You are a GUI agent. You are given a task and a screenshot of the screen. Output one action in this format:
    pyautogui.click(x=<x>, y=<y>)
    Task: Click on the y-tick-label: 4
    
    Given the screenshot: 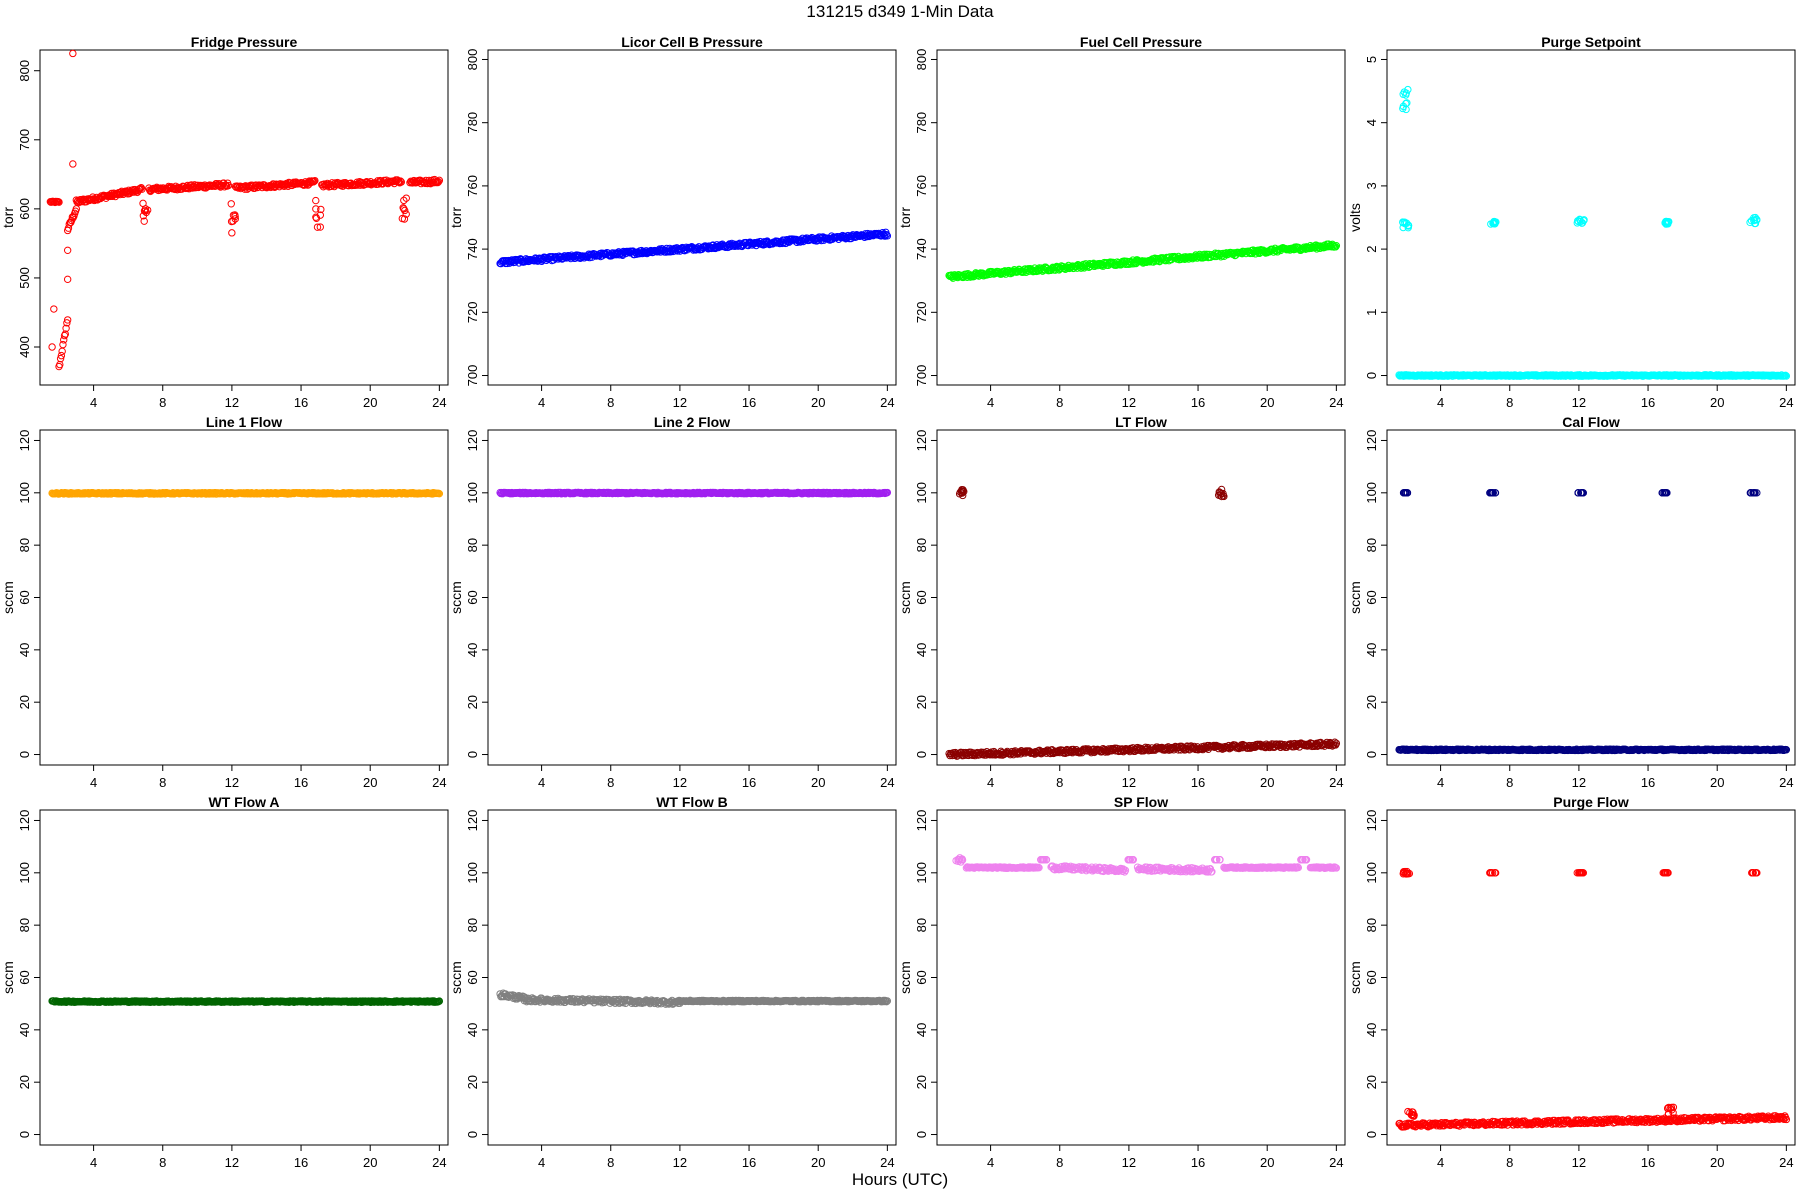 What is the action you would take?
    pyautogui.click(x=1371, y=122)
    